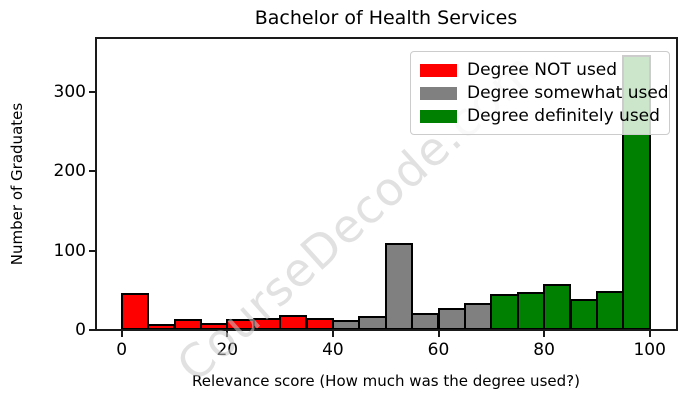 The width and height of the screenshot is (691, 408). What do you see at coordinates (17, 184) in the screenshot?
I see `y-axis-label: Number of Graduates` at bounding box center [17, 184].